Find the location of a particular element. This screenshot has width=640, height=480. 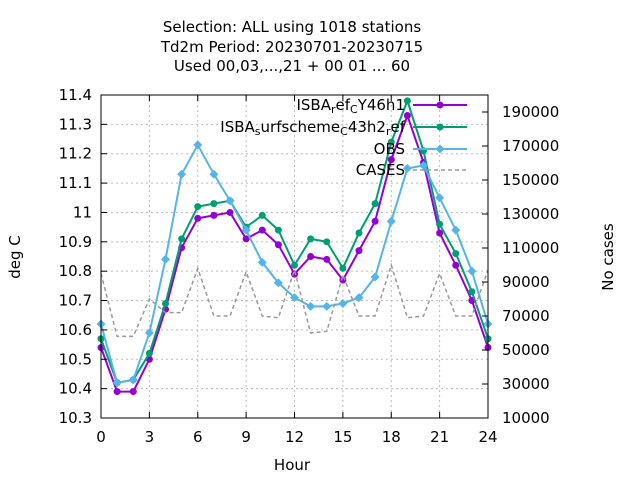

x-tick-label: 12 is located at coordinates (294, 437).